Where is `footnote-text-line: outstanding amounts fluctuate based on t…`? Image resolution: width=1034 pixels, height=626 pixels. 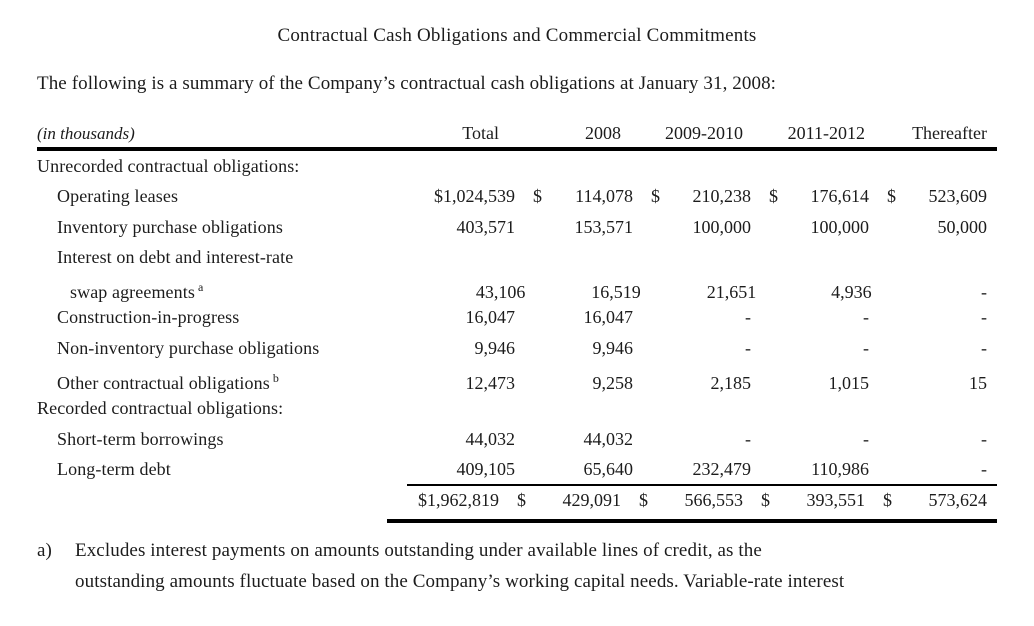
footnote-text-line: outstanding amounts fluctuate based on t… is located at coordinates (460, 581).